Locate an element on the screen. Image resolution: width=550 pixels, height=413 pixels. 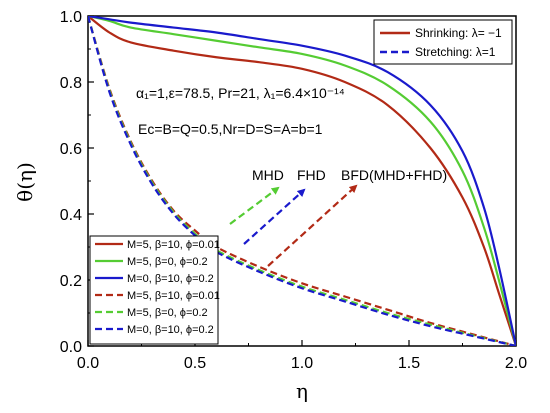
x-tick-label: 0.5 is located at coordinates (195, 363).